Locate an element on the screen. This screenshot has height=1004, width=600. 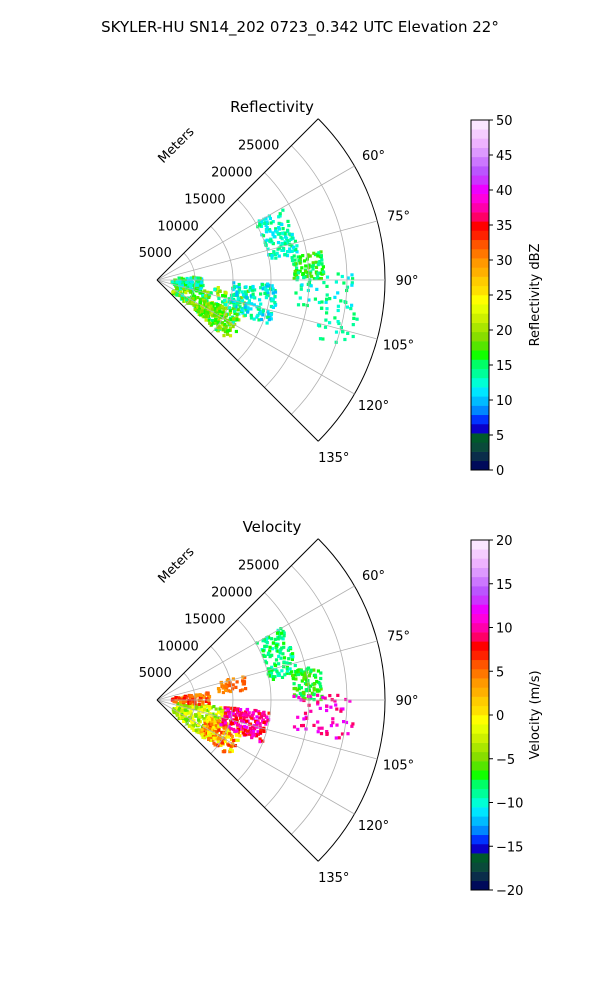
angle-tick-label: 120° is located at coordinates (373, 826).